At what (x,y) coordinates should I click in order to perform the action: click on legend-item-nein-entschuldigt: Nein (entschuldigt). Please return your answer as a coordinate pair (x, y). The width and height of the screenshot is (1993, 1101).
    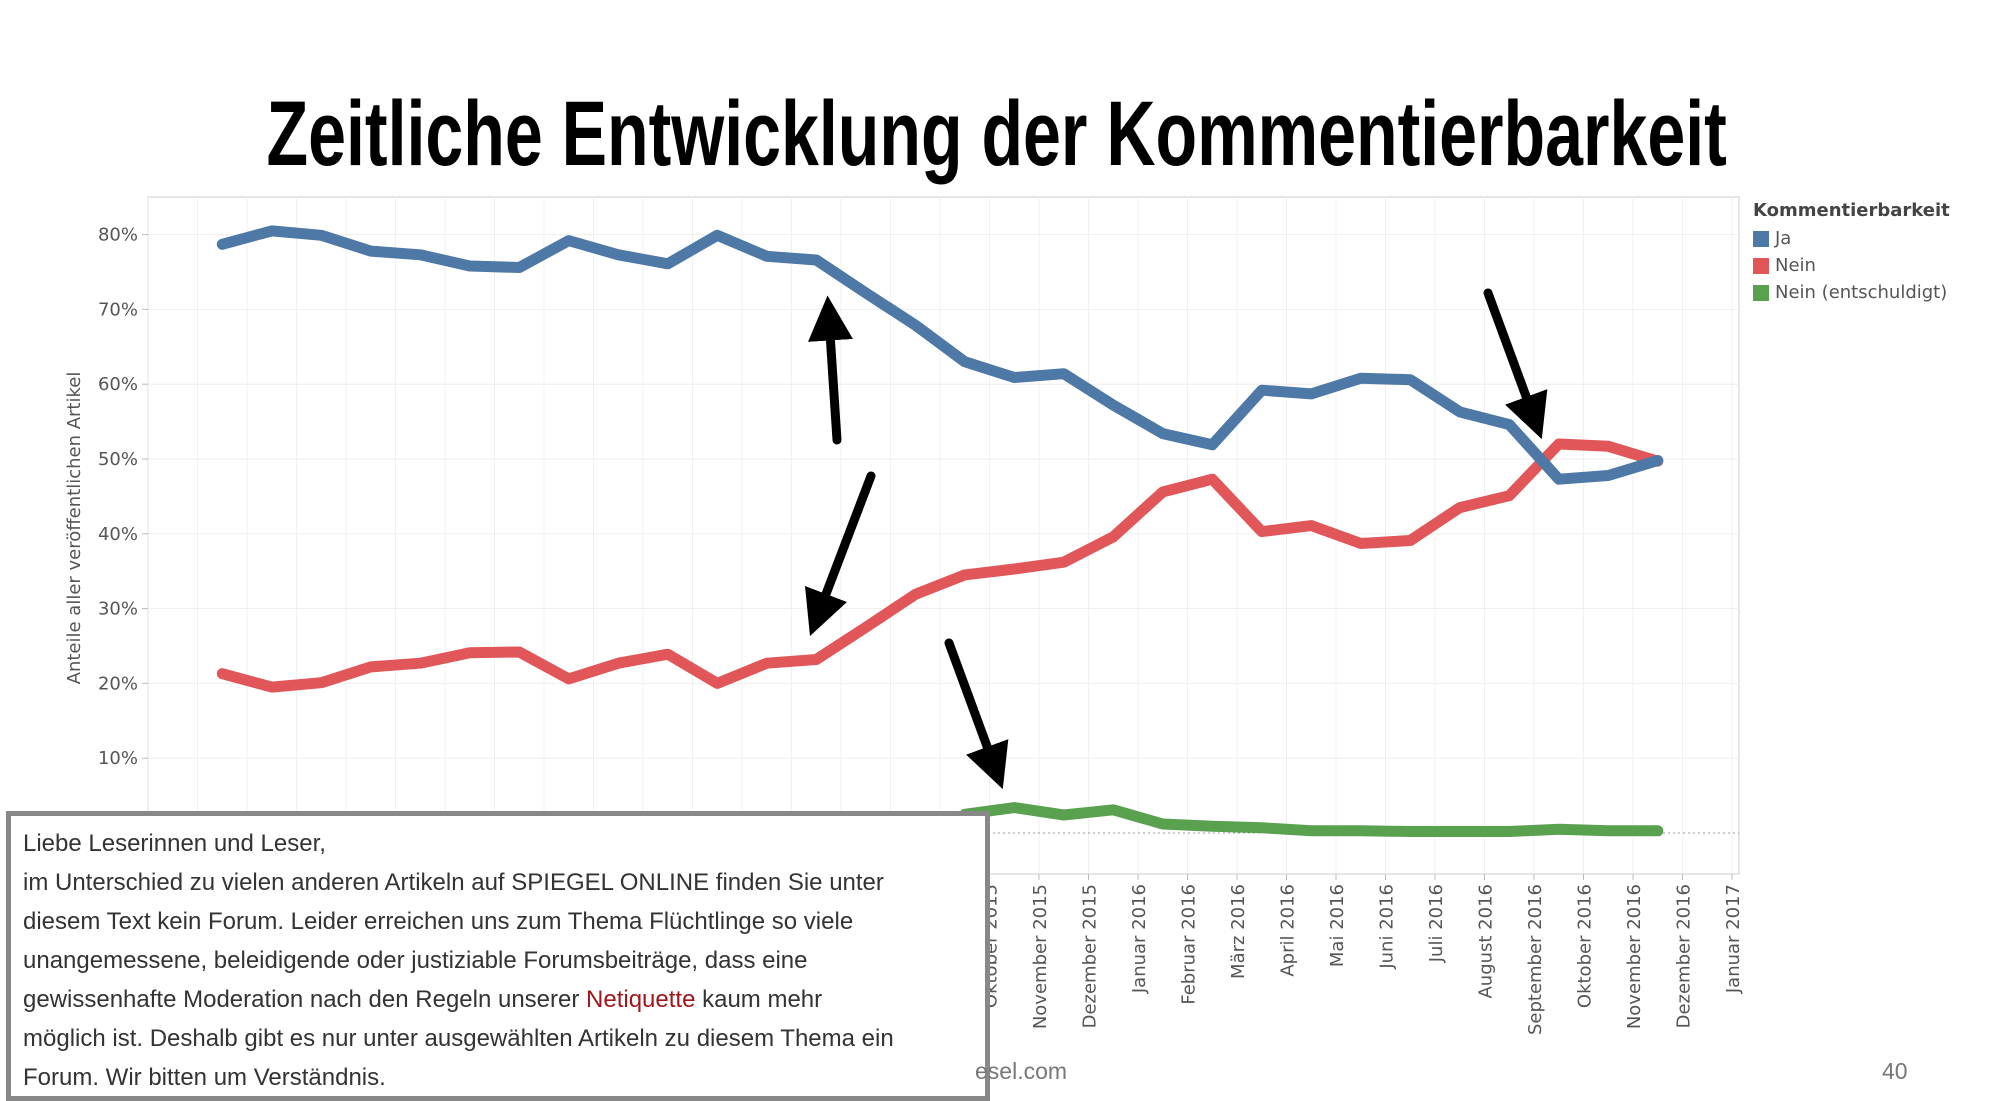
    Looking at the image, I should click on (1851, 292).